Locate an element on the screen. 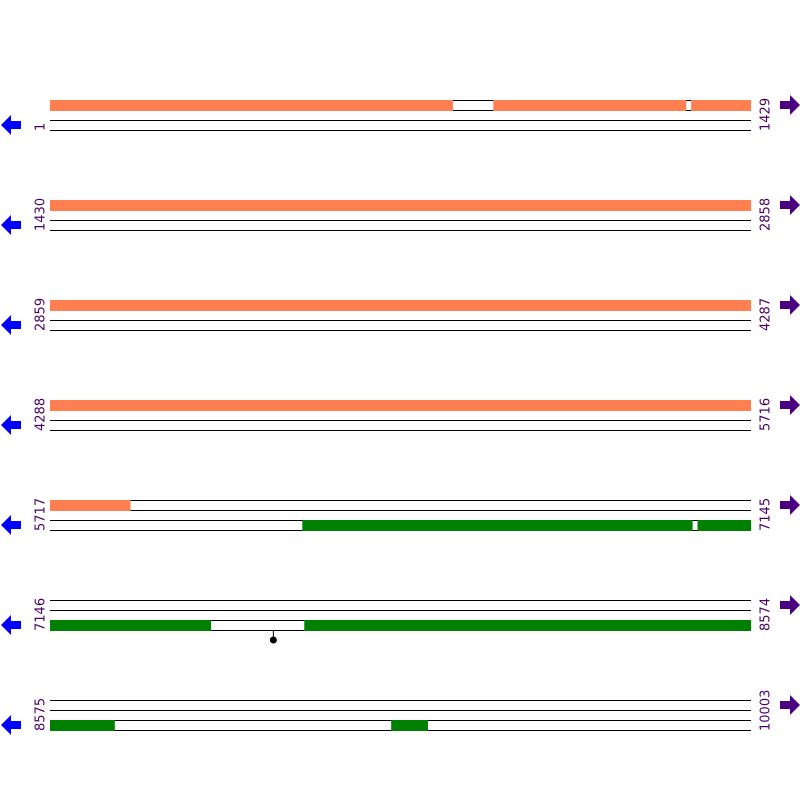 This screenshot has height=800, width=800. row-start-label: 8575 is located at coordinates (41, 714).